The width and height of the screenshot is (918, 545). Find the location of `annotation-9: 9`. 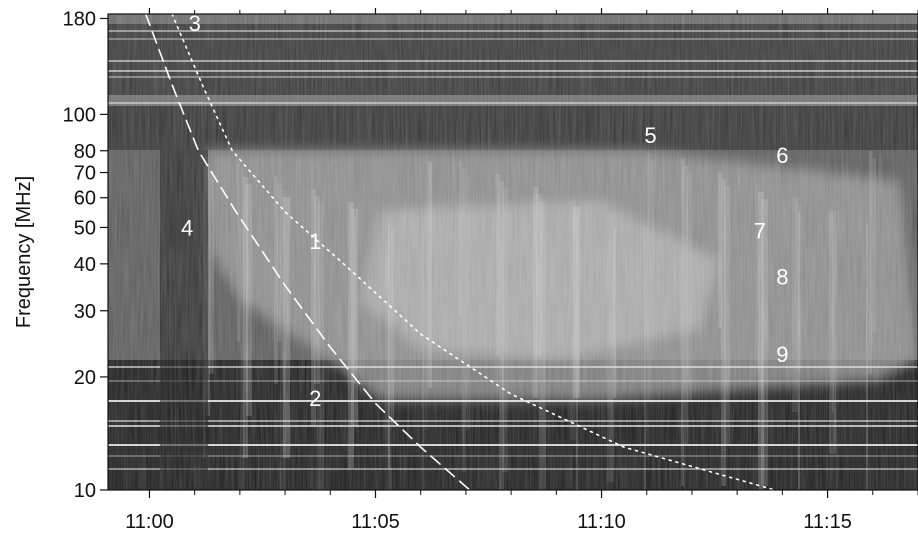

annotation-9: 9 is located at coordinates (782, 354).